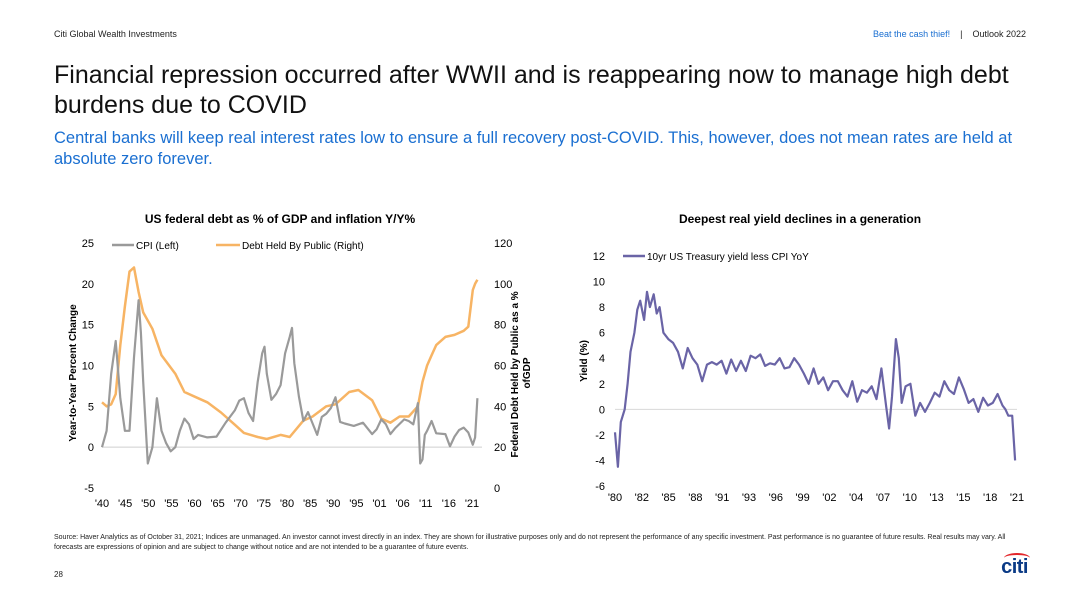 The image size is (1080, 607). Describe the element at coordinates (527, 372) in the screenshot. I see `chart1-ylabel-right-line2: ofGDP` at that location.